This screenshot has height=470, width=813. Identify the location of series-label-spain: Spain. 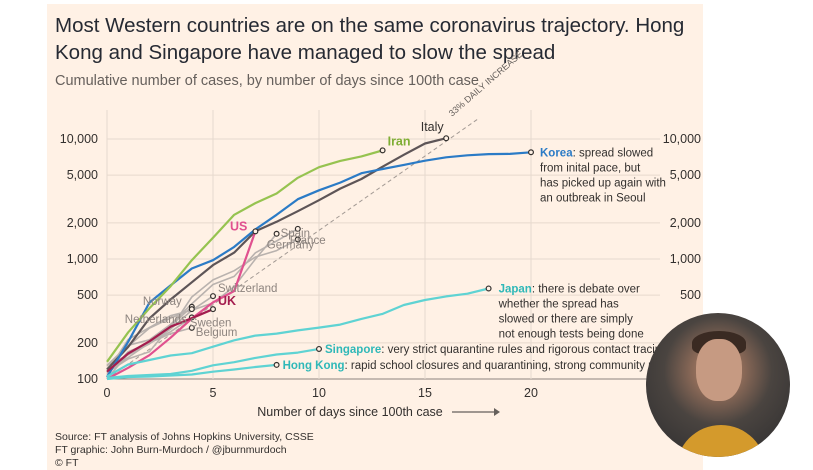
(295, 234).